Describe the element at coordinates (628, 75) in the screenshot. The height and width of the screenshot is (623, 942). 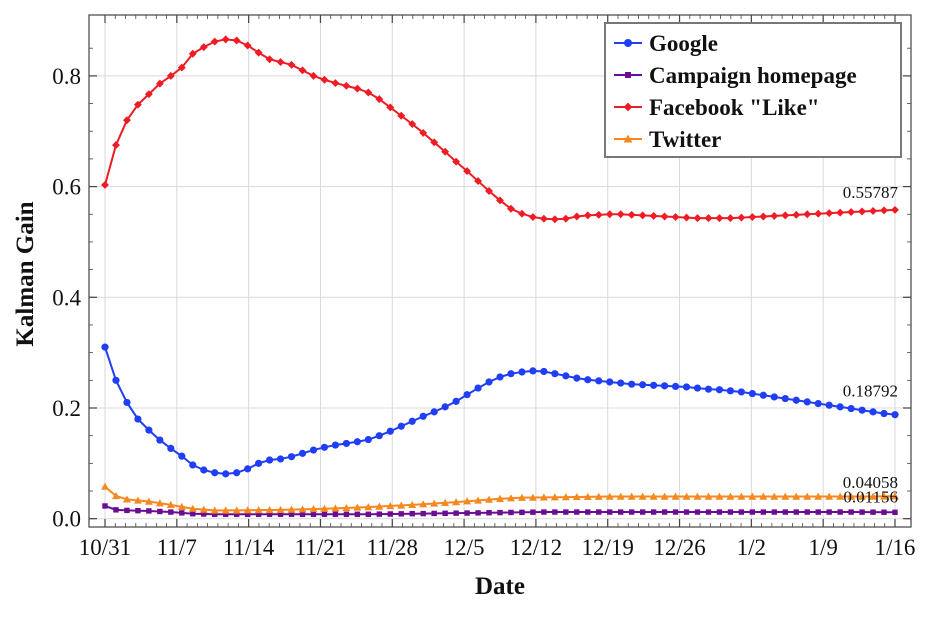
I see `legend-marker` at that location.